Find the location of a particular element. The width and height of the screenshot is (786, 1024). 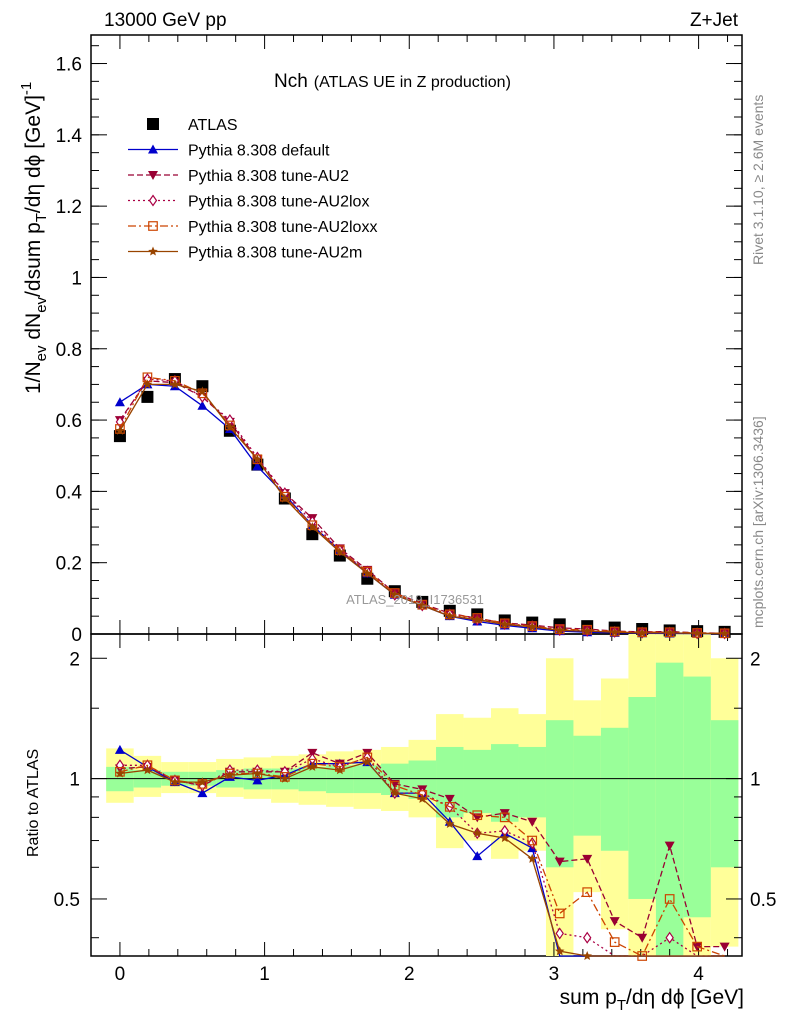

y-tick-label: 0.4 is located at coordinates (69, 492).